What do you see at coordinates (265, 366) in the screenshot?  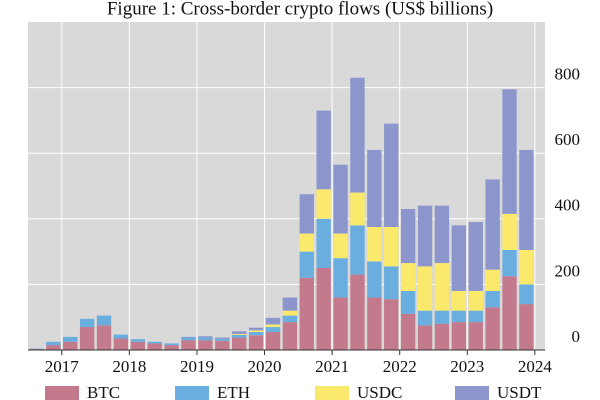 I see `x-tick-label: 2020` at bounding box center [265, 366].